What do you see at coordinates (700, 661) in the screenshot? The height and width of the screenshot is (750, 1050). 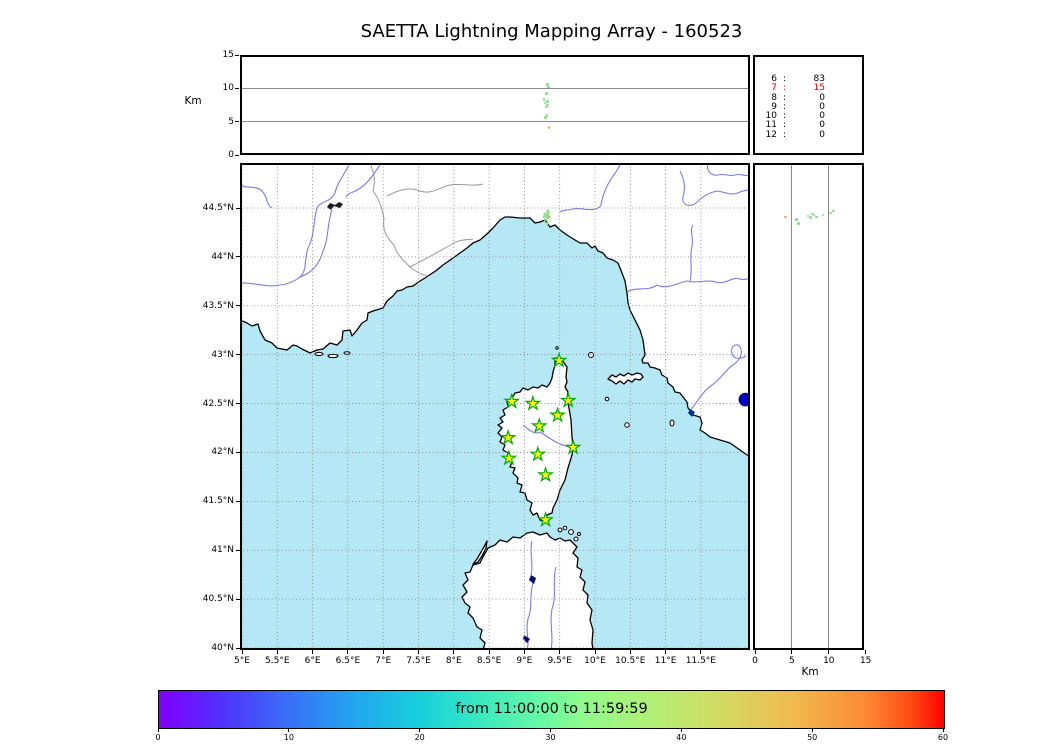 I see `lon-tick-label: 11.5°E` at bounding box center [700, 661].